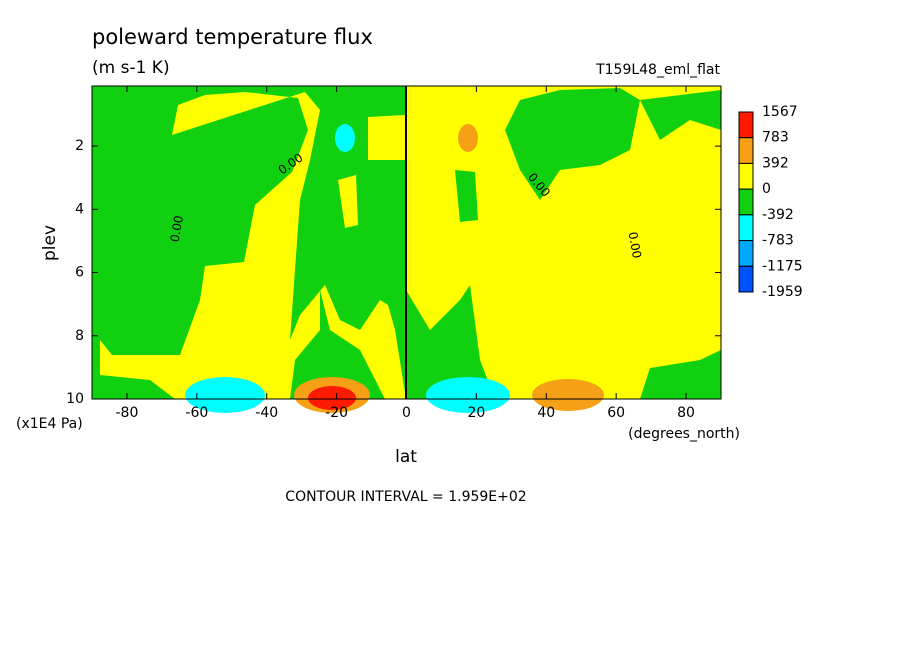  I want to click on x-tick-label: -40, so click(266, 413).